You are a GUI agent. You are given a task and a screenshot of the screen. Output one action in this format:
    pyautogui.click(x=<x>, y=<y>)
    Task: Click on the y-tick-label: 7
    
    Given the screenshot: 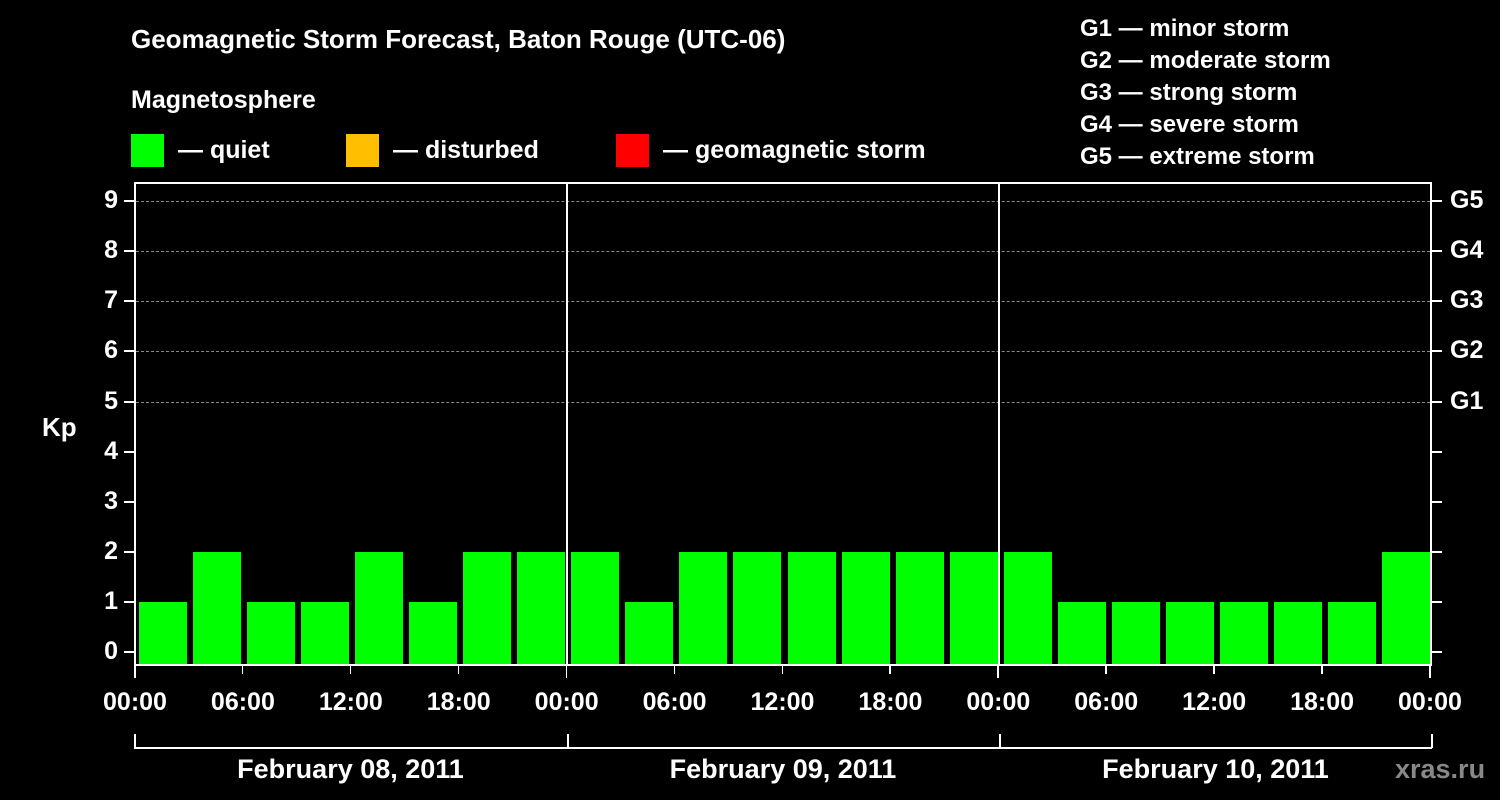 What is the action you would take?
    pyautogui.click(x=111, y=300)
    